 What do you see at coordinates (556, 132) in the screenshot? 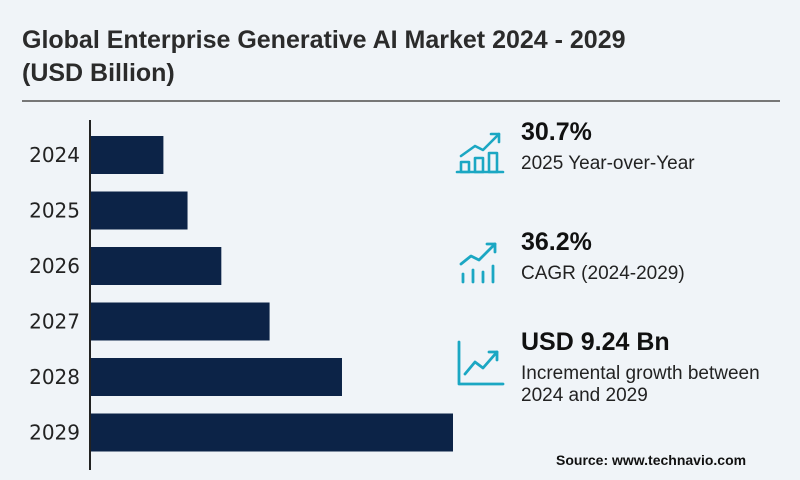
I see `stat-yoy-value: 30.7%` at bounding box center [556, 132].